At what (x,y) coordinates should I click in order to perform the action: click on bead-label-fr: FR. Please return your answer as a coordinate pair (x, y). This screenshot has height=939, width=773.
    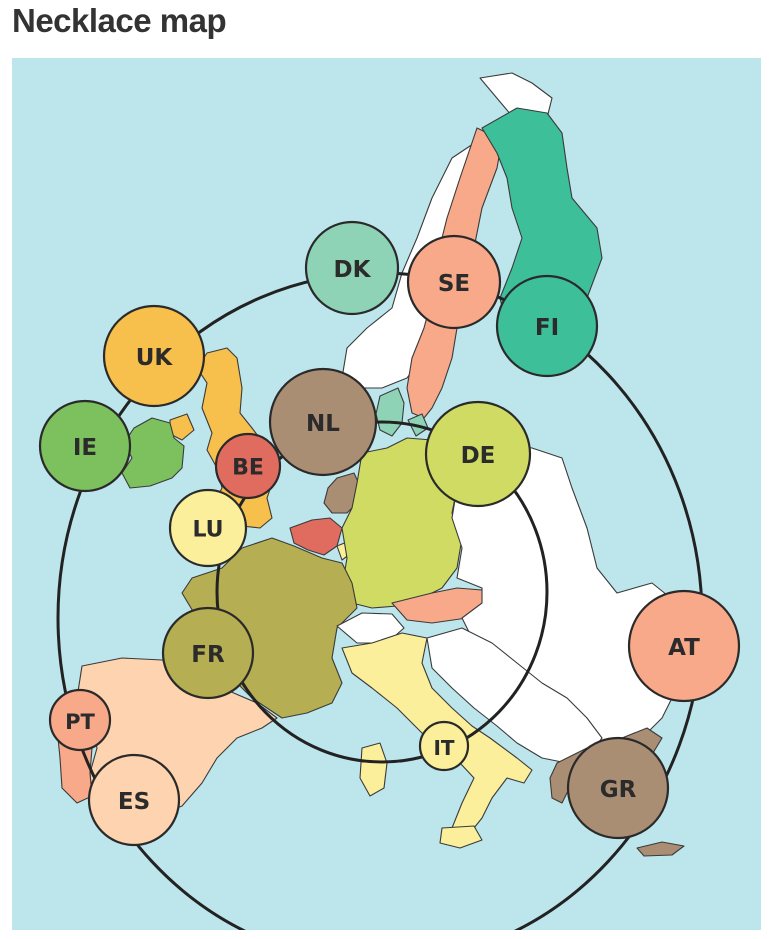
    Looking at the image, I should click on (208, 655).